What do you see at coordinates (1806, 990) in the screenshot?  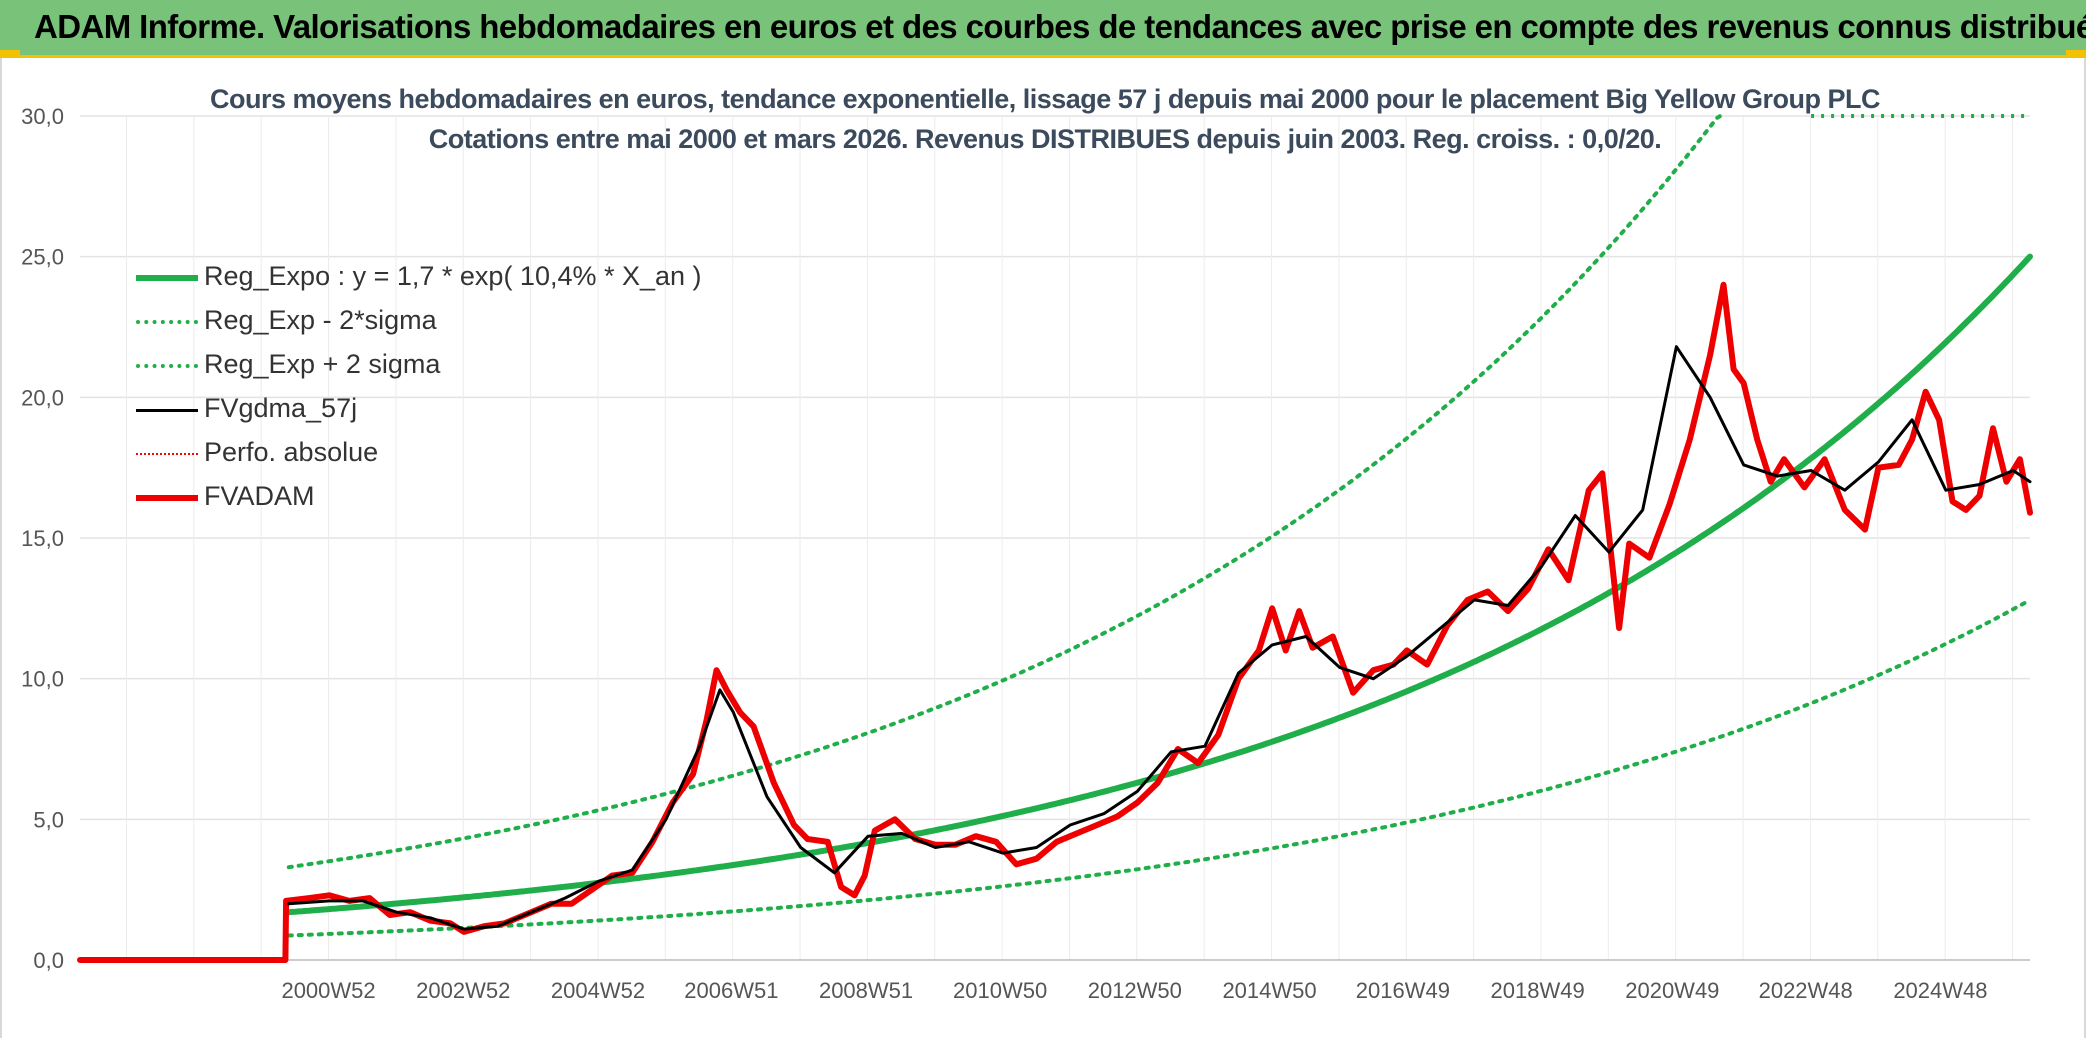 I see `x-tick-label: 2022W48` at bounding box center [1806, 990].